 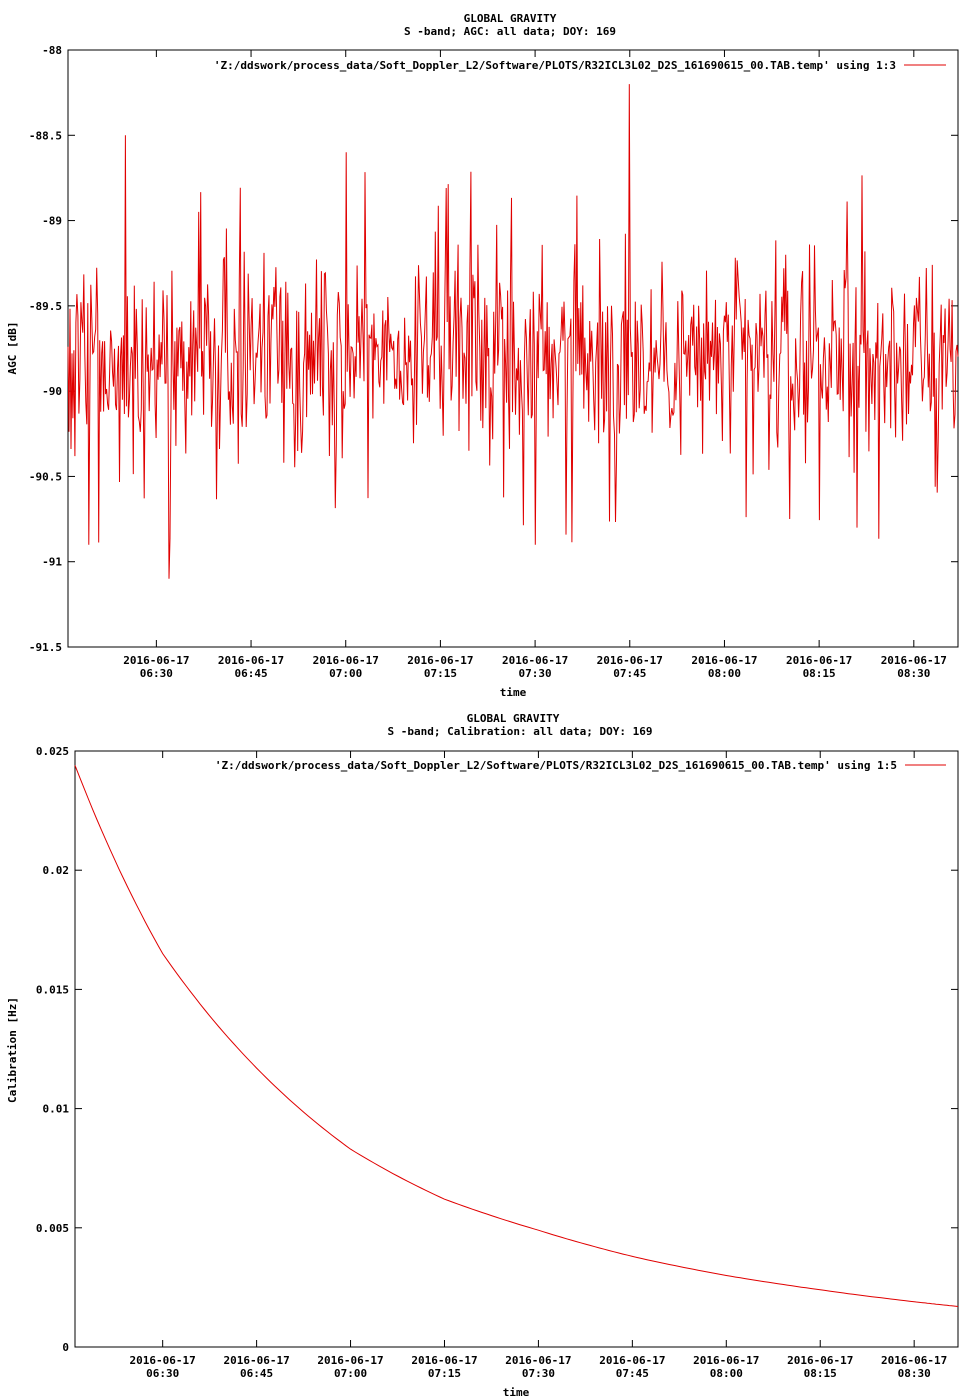 What do you see at coordinates (45, 476) in the screenshot?
I see `agc-y-tick-label: -90.5` at bounding box center [45, 476].